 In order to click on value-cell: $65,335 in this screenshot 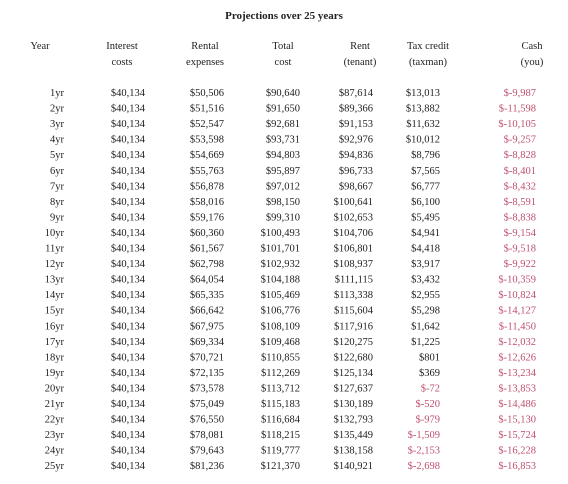, I will do `click(207, 295)`.